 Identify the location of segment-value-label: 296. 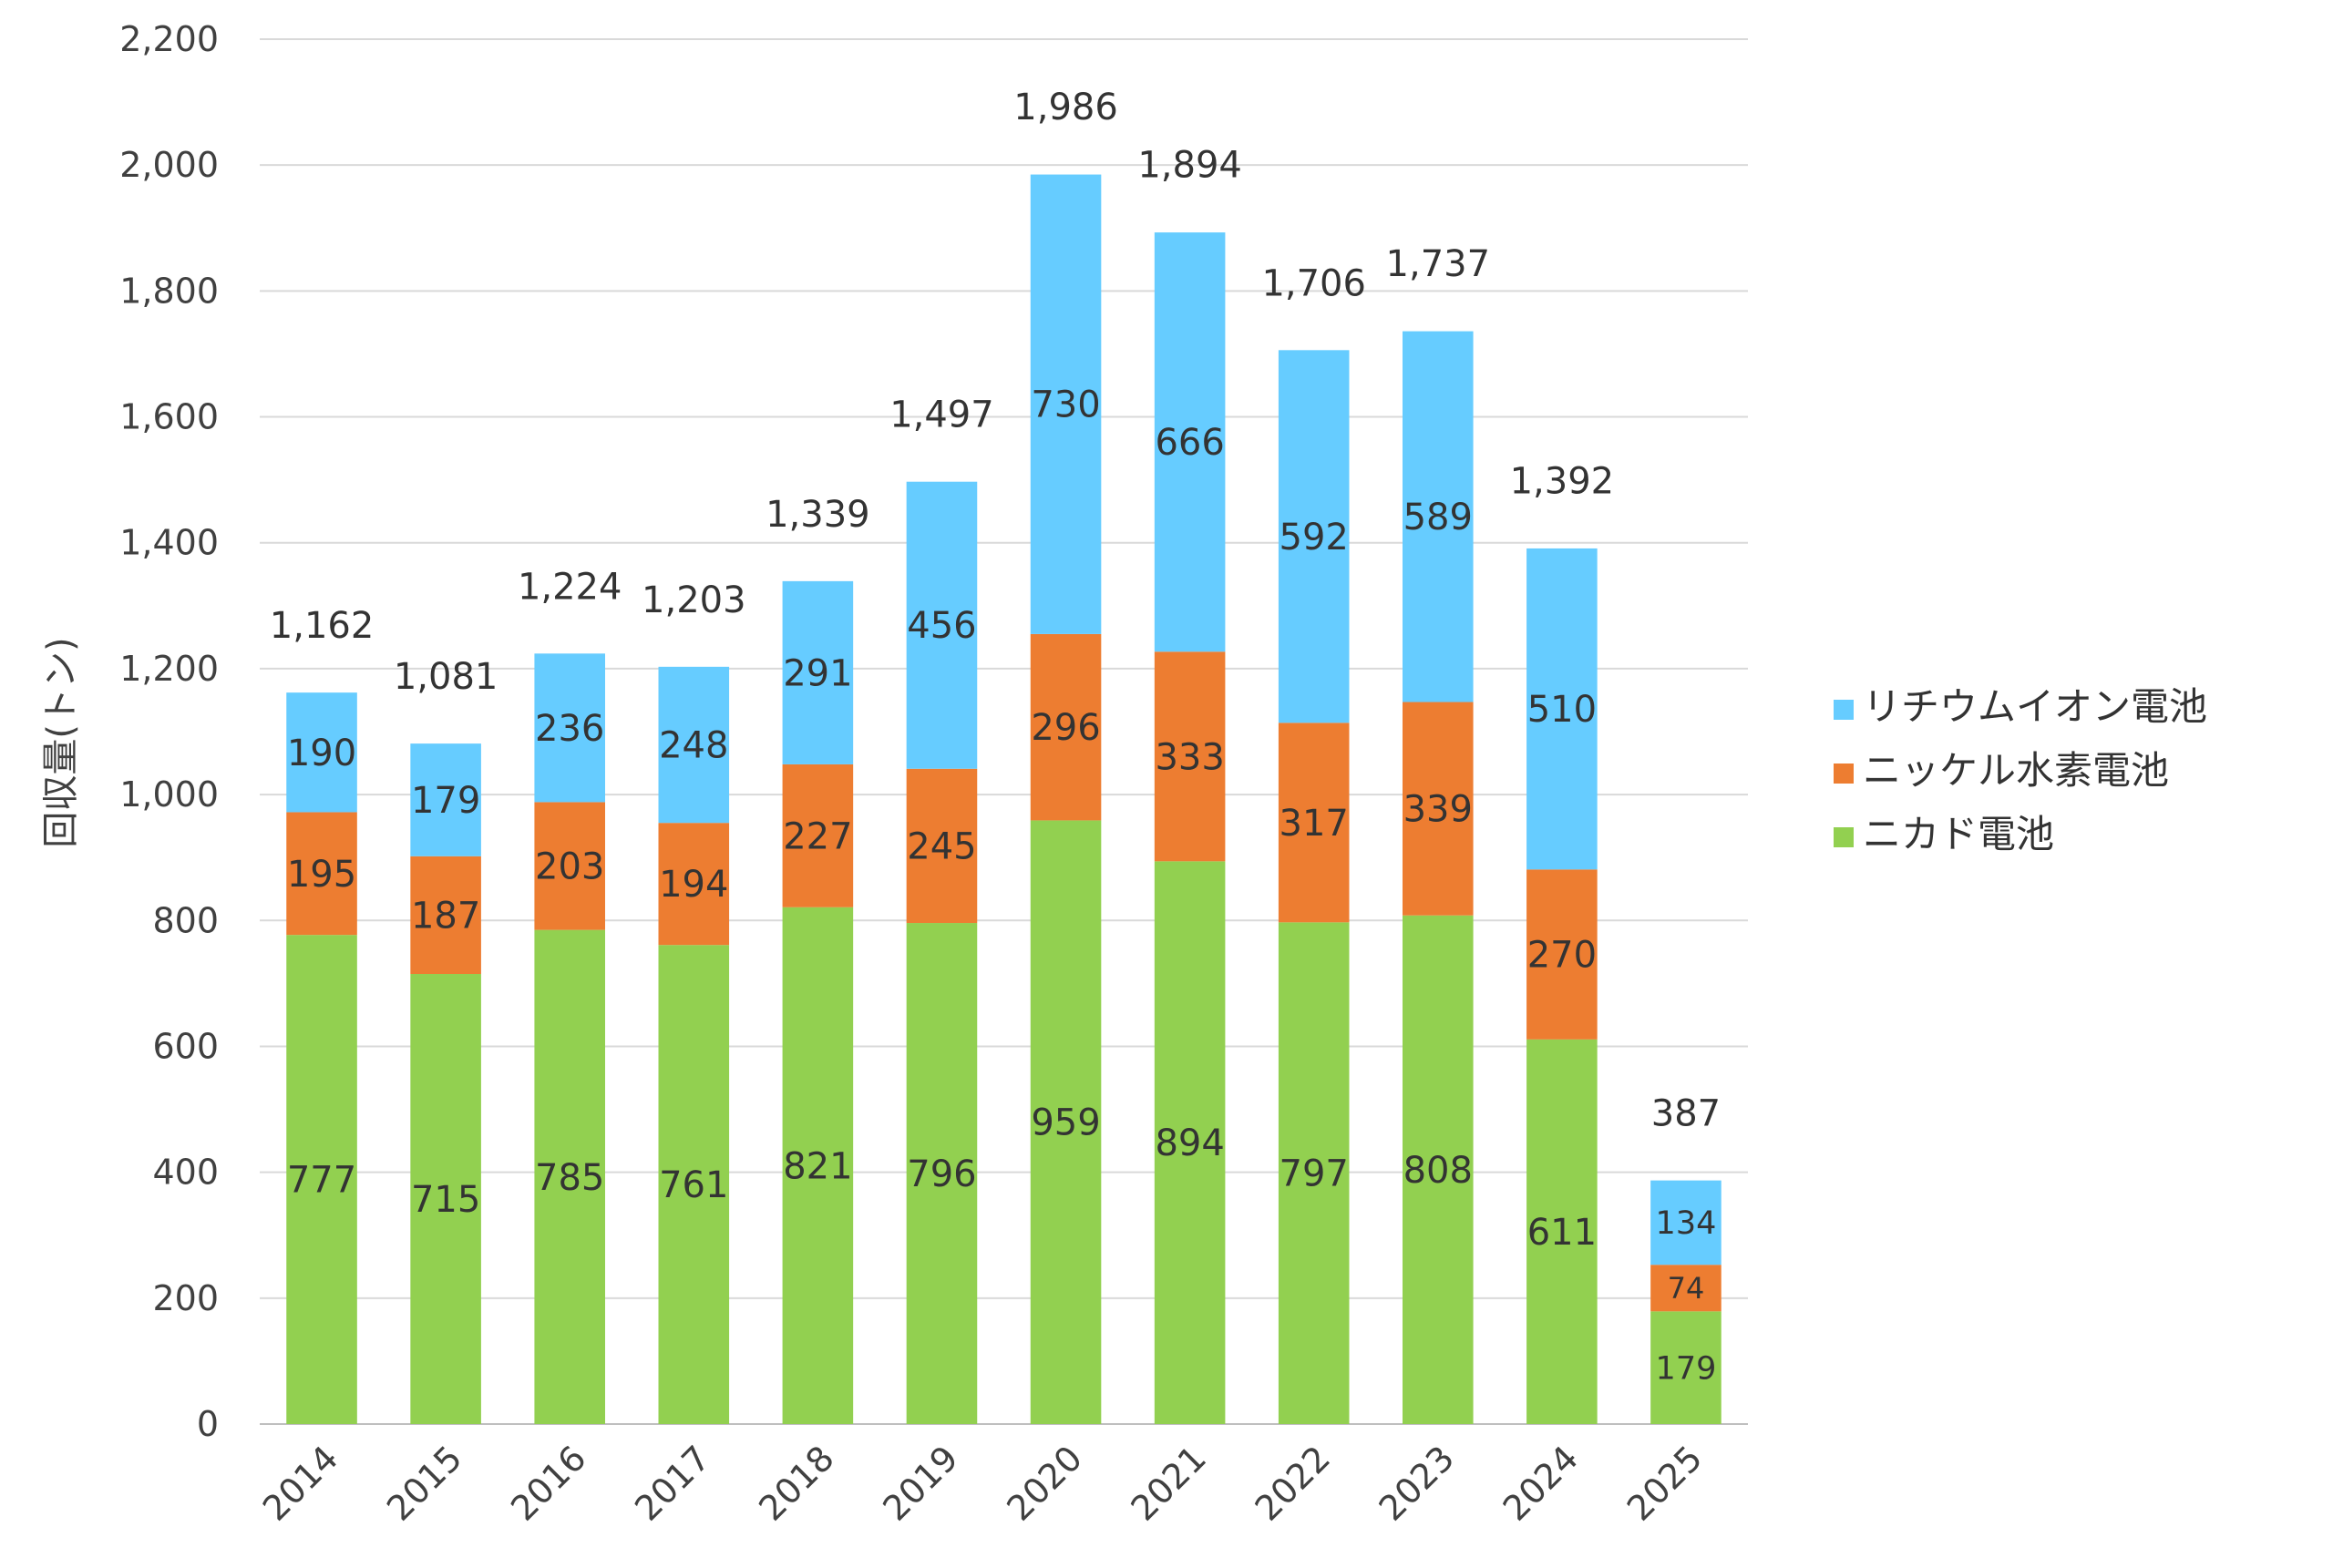
(1065, 728).